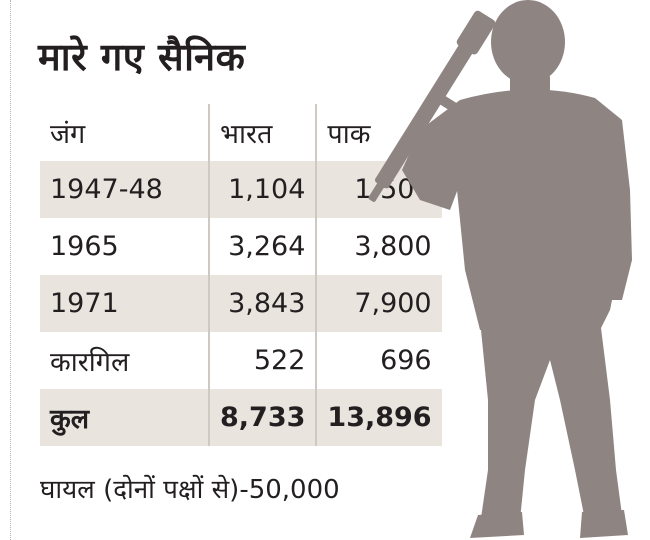  Describe the element at coordinates (68, 134) in the screenshot. I see `header-war: जंग` at that location.